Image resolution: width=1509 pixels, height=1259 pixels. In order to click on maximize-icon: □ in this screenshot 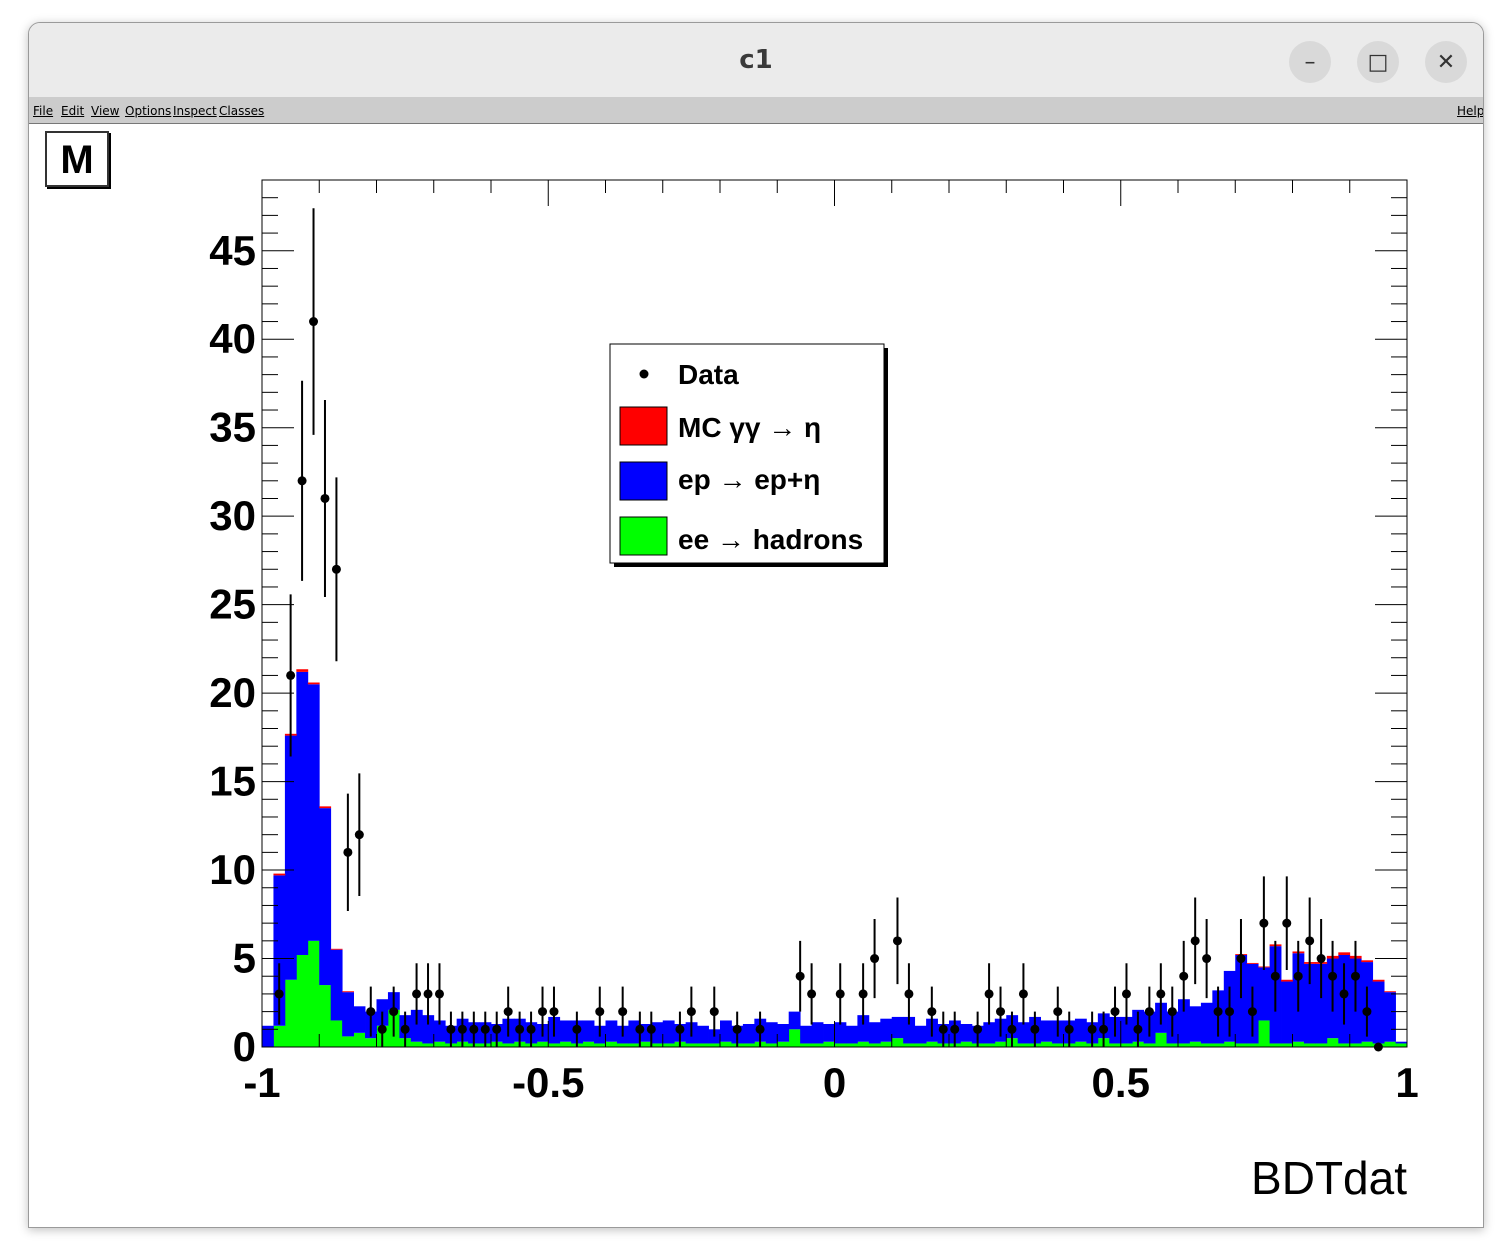, I will do `click(1378, 62)`.